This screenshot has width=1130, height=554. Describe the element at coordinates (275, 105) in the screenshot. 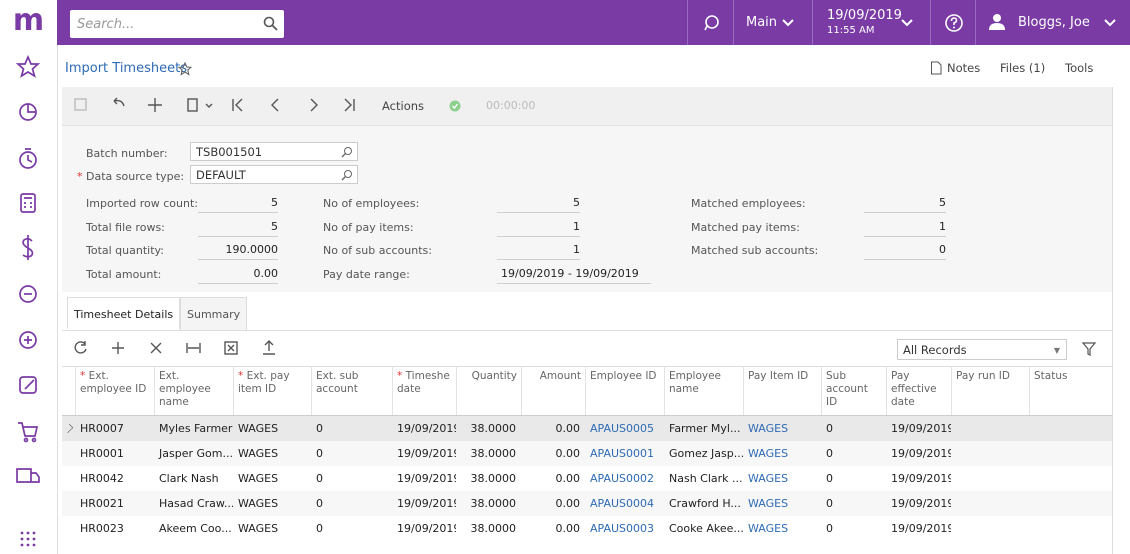

I see `previous-button` at that location.